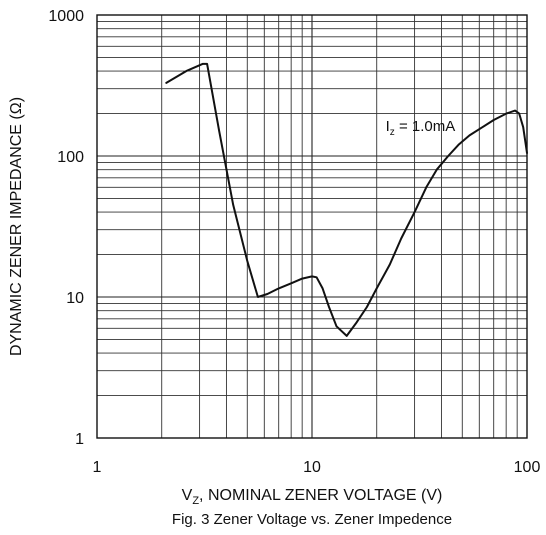 This screenshot has height=535, width=546. I want to click on x-tick-label: 100, so click(527, 467).